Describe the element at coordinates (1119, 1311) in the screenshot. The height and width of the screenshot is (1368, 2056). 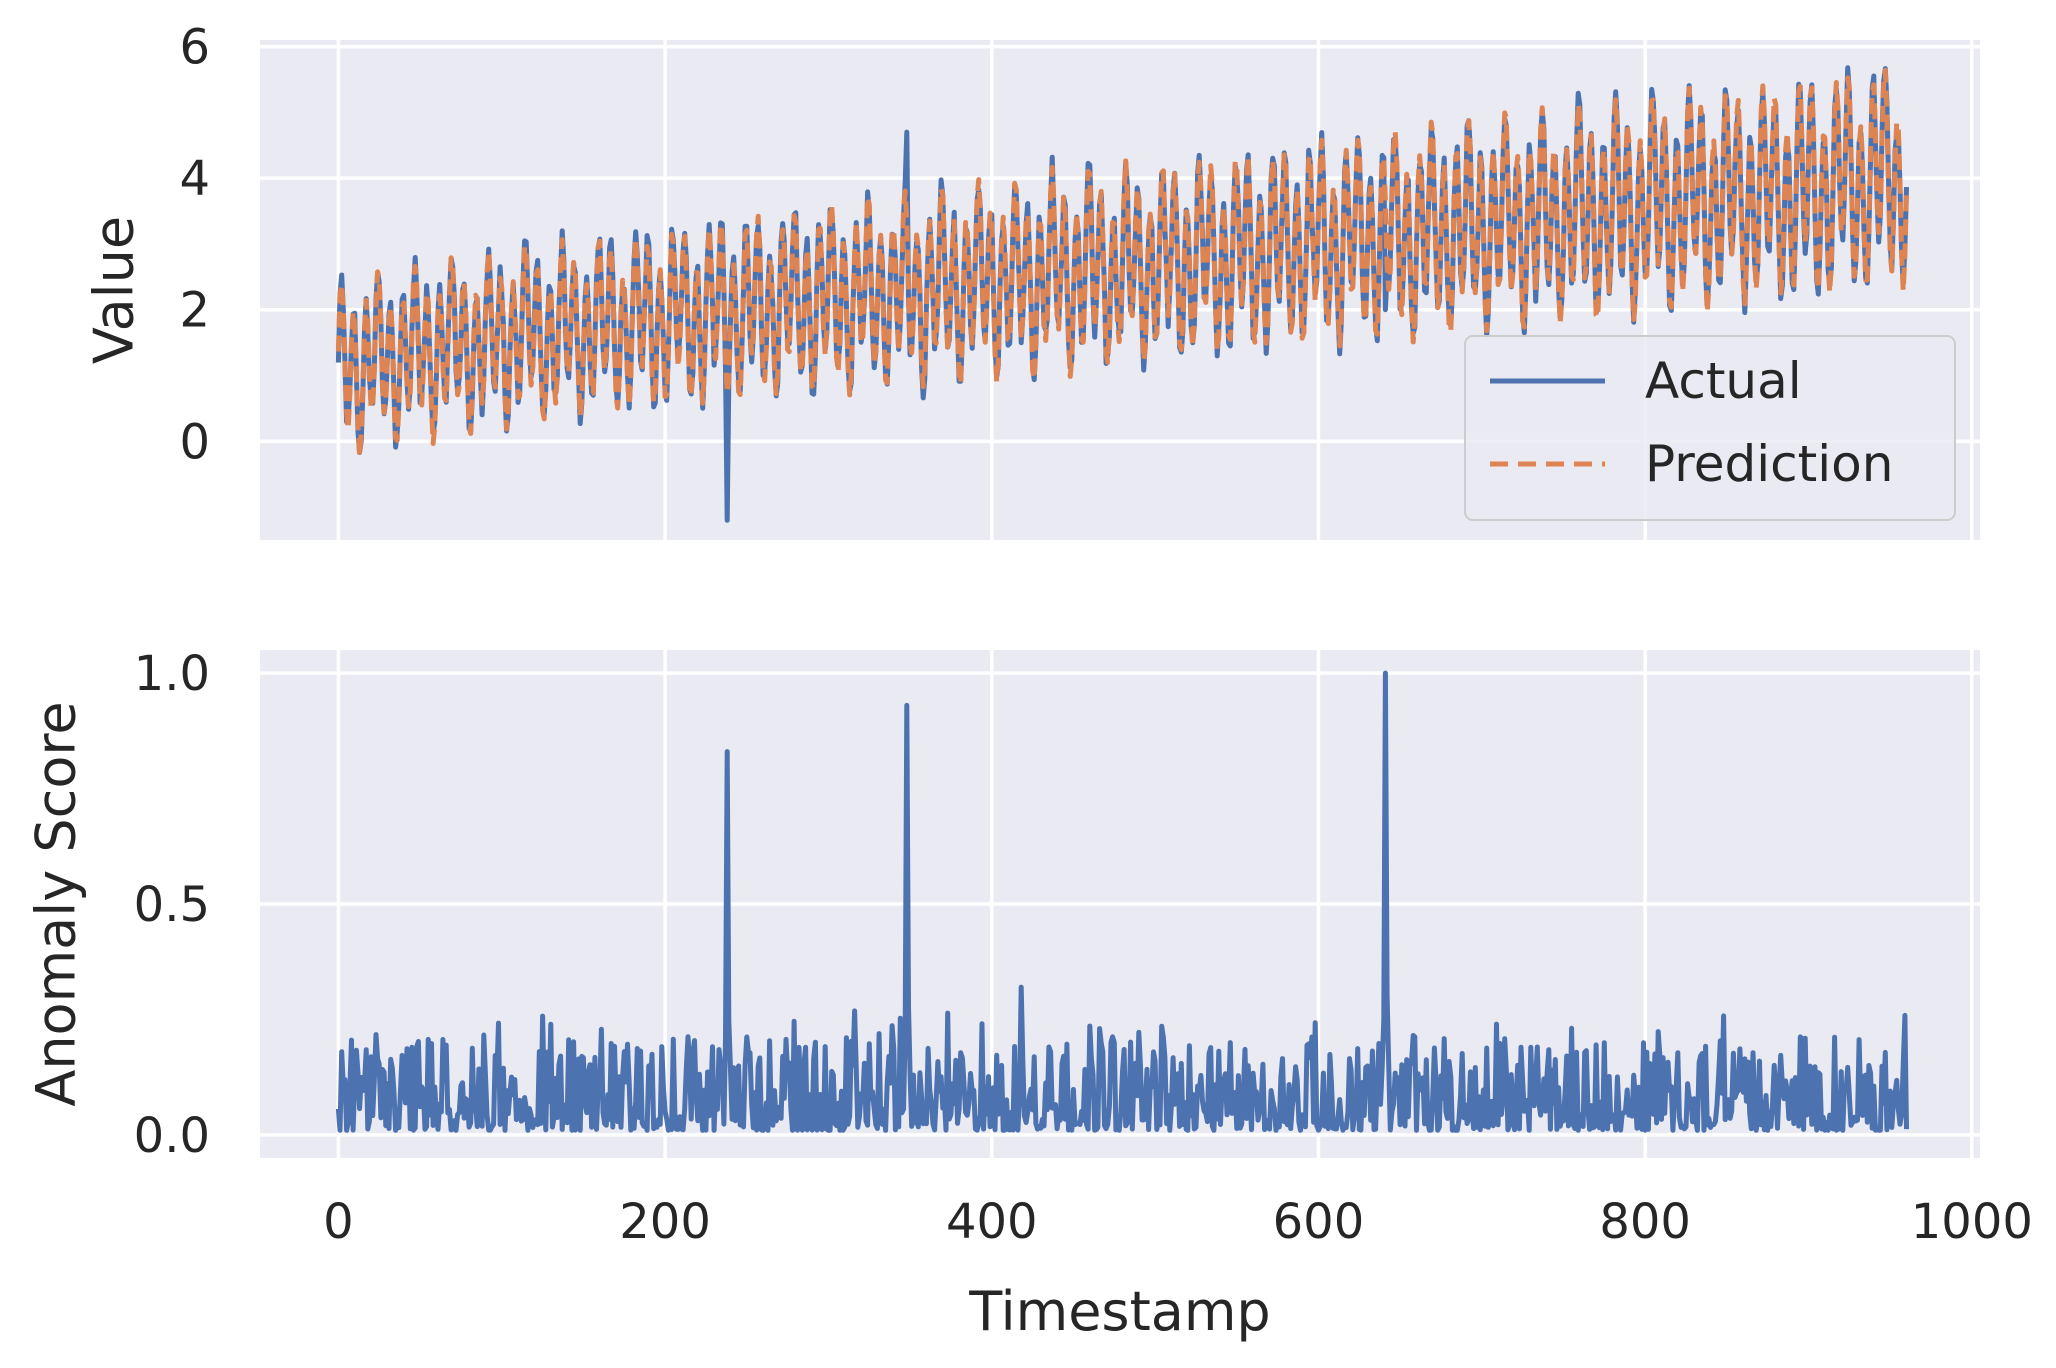
I see `bottom-xlabel: Timestamp` at that location.